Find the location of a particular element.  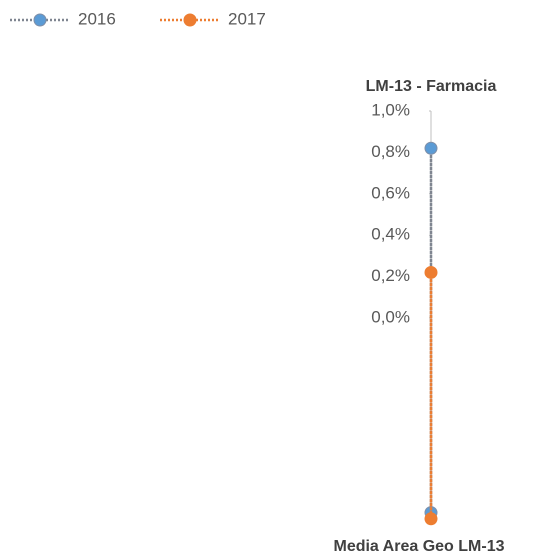

legend-label: 2017 is located at coordinates (247, 18).